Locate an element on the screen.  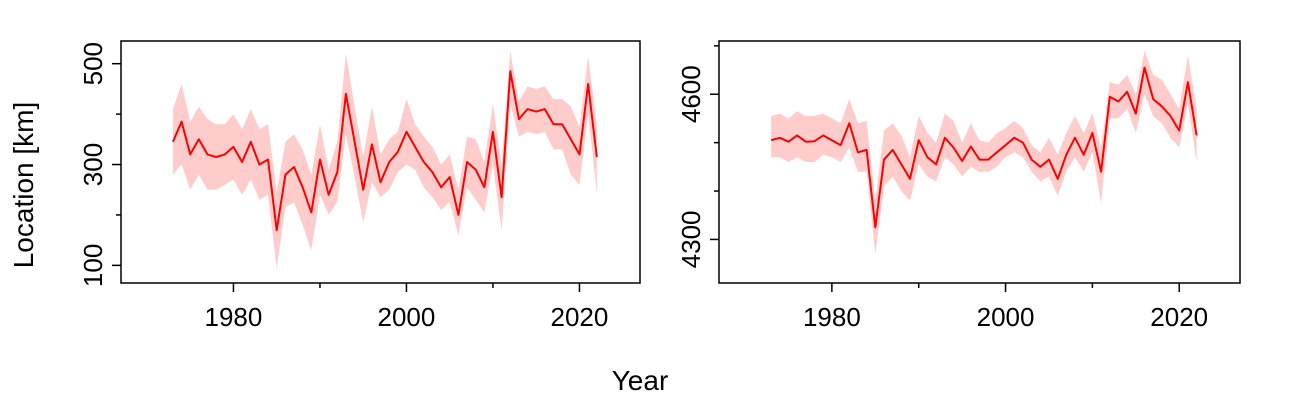
y-tick-label: 4300 is located at coordinates (691, 239).